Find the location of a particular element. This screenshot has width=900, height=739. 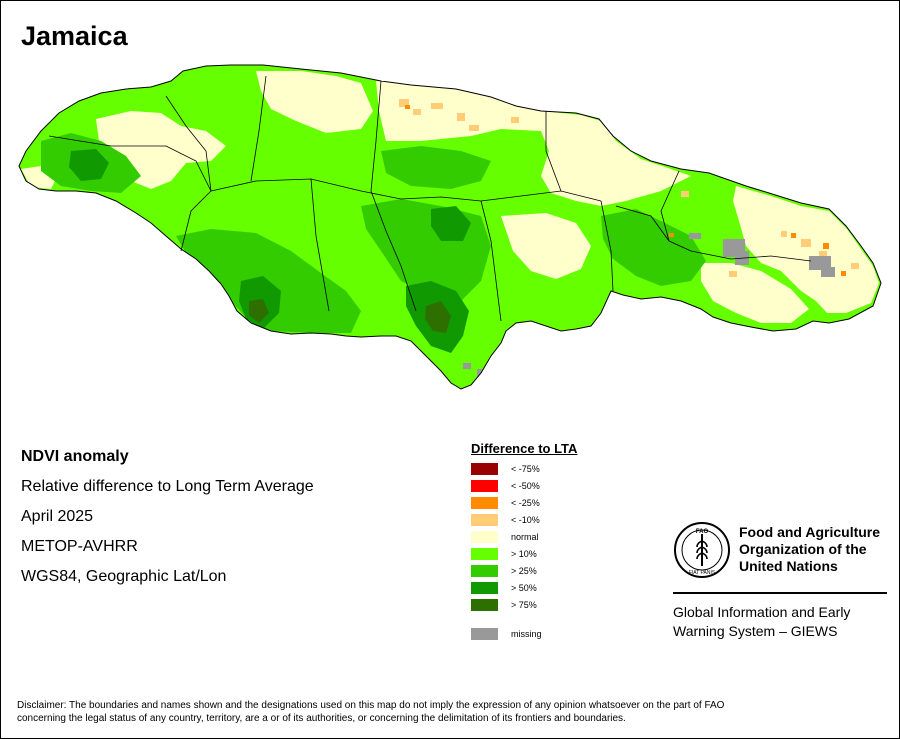

legend-item-missing: missing is located at coordinates (551, 633).